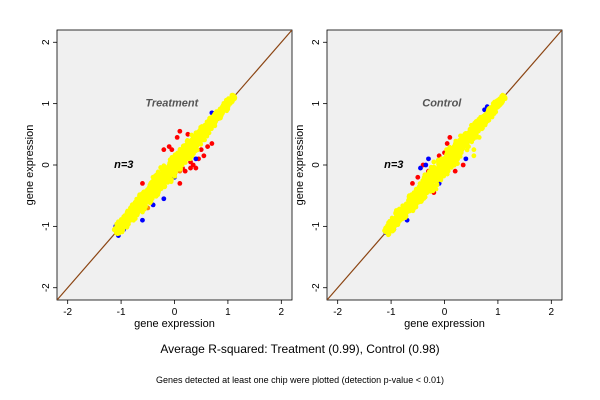  Describe the element at coordinates (444, 324) in the screenshot. I see `x-axis-title: gene expression` at that location.